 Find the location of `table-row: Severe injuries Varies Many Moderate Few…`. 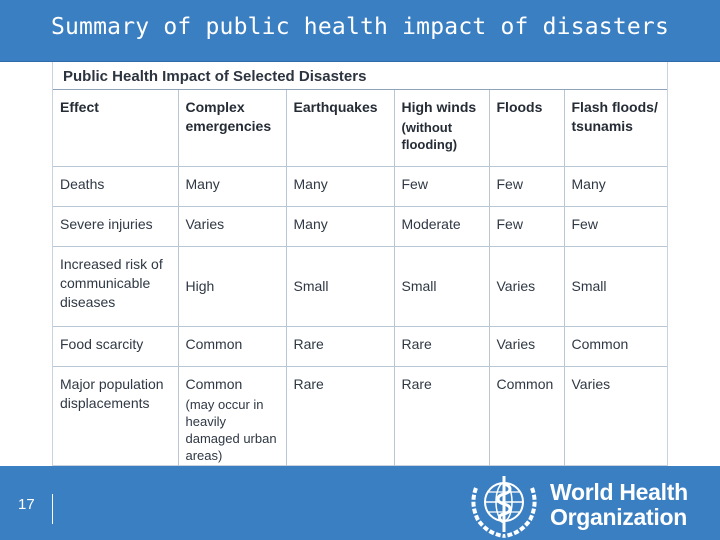

table-row: Severe injuries Varies Many Moderate Few… is located at coordinates (360, 226).